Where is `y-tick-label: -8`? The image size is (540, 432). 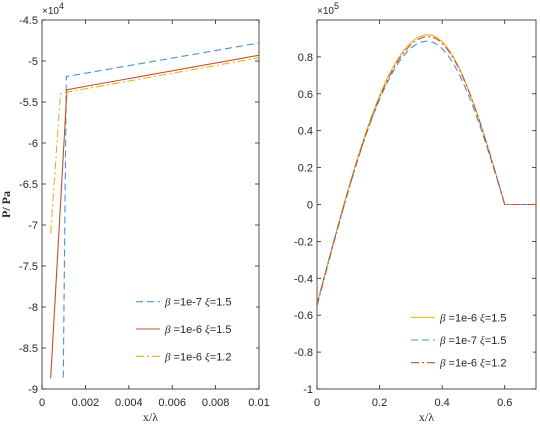
y-tick-label: -8 is located at coordinates (33, 308).